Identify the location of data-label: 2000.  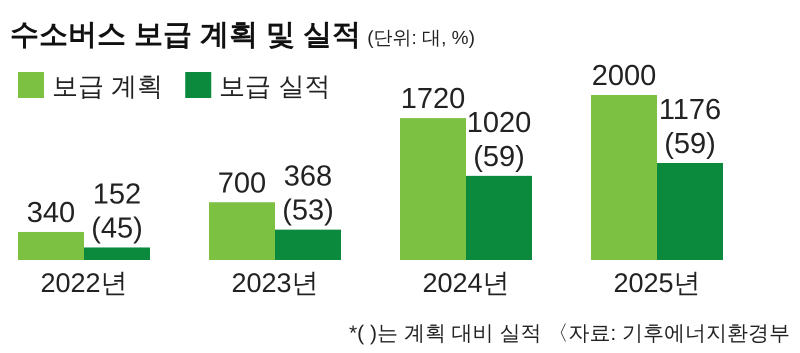
(624, 76).